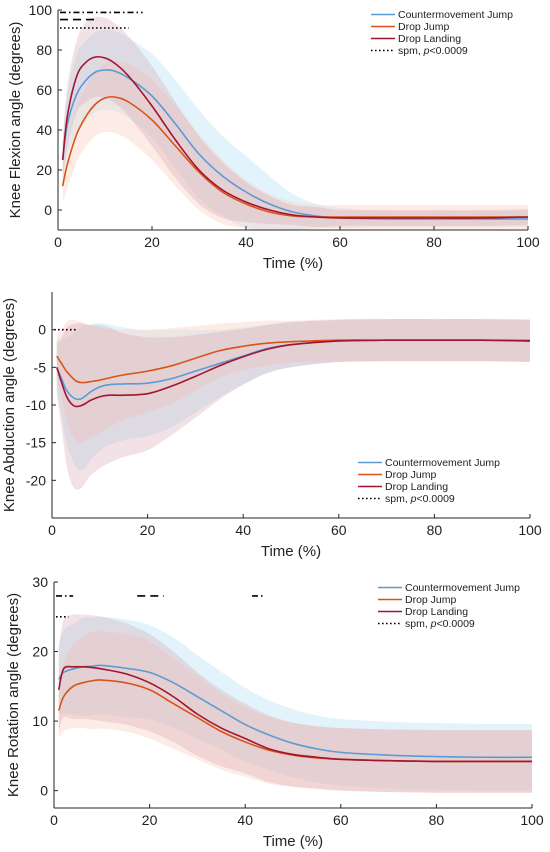 The width and height of the screenshot is (550, 852). What do you see at coordinates (13, 695) in the screenshot?
I see `y-axis-label: Knee Rotation angle (degrees)` at bounding box center [13, 695].